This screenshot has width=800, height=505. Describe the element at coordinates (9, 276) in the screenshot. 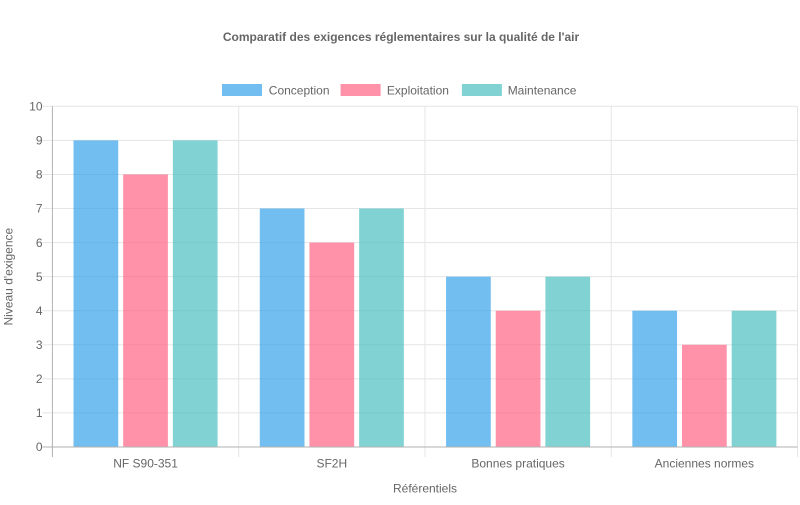

I see `svg-text: Niveau d'exigence` at that location.